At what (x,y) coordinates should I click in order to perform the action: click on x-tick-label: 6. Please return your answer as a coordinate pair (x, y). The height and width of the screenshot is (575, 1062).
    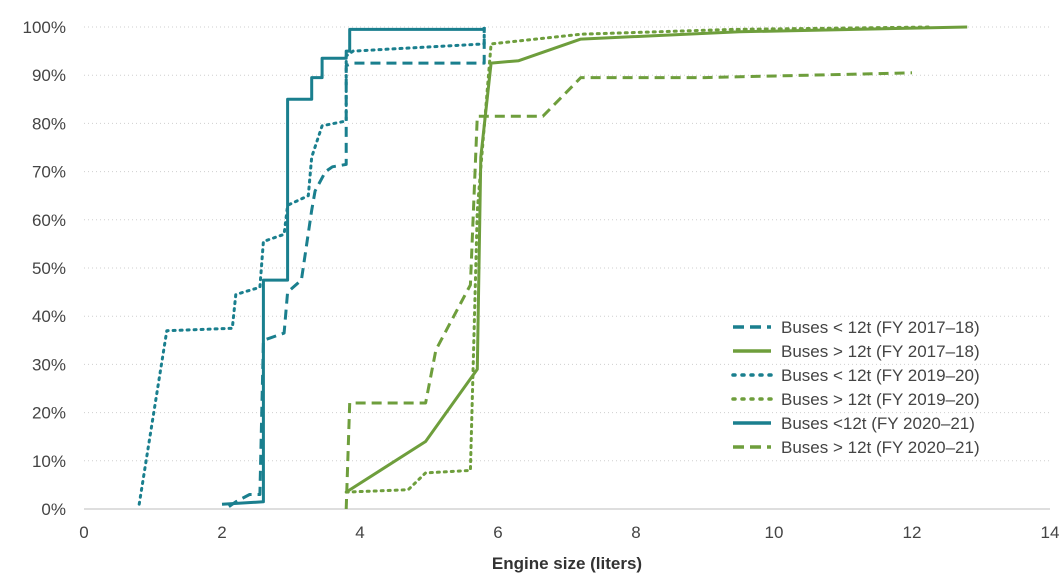
    Looking at the image, I should click on (497, 532).